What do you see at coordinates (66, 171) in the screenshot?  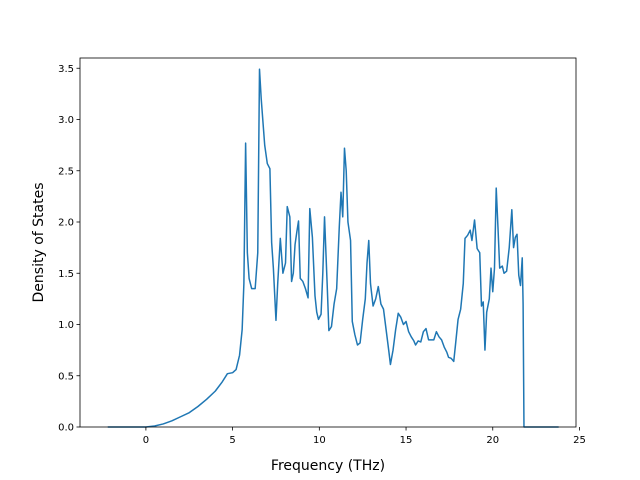 I see `y-tick-label: 2.5` at bounding box center [66, 171].